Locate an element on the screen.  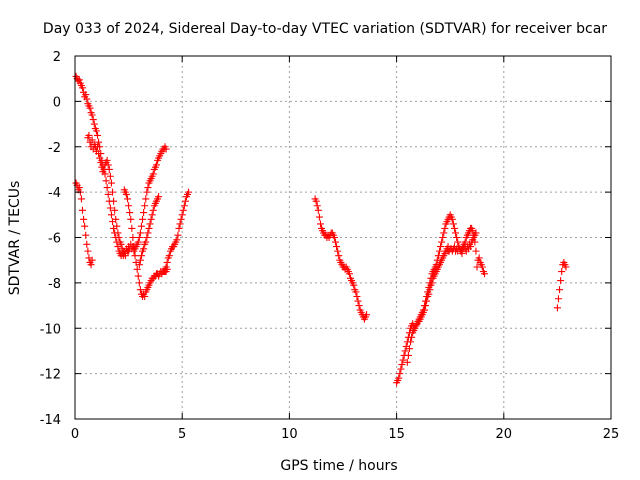
y-axis-label: SDTVAR / TECUs is located at coordinates (15, 238).